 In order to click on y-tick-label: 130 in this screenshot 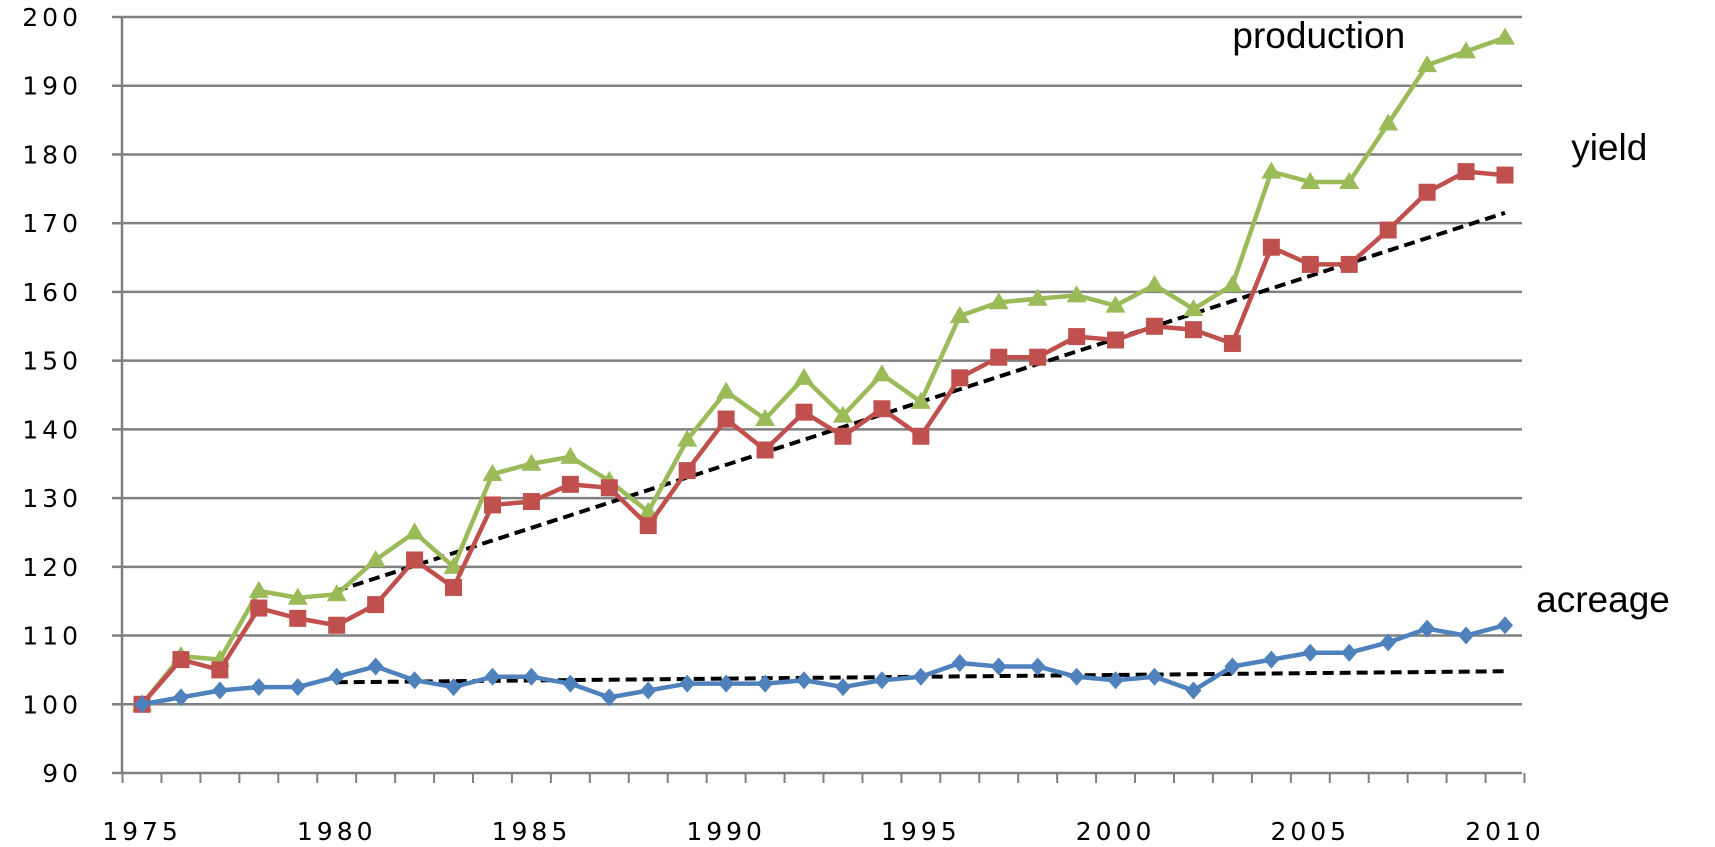, I will do `click(52, 498)`.